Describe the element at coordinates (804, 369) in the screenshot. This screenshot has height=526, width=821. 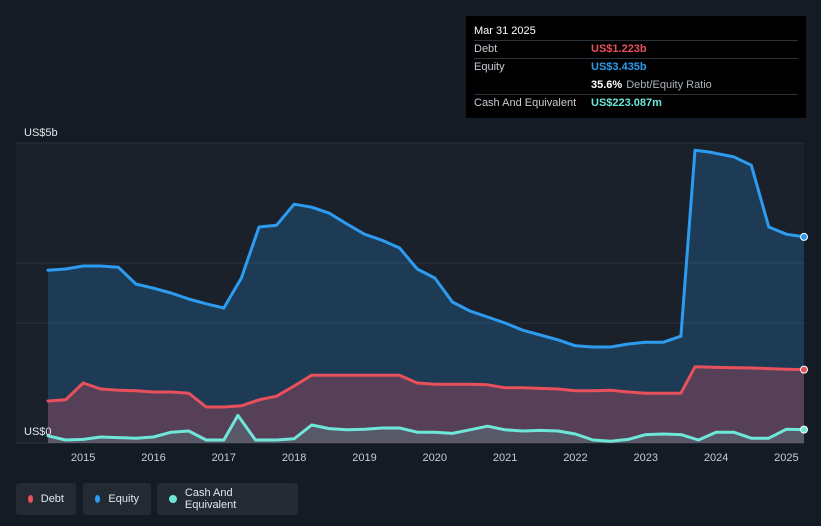
I see `debt-endpoint` at that location.